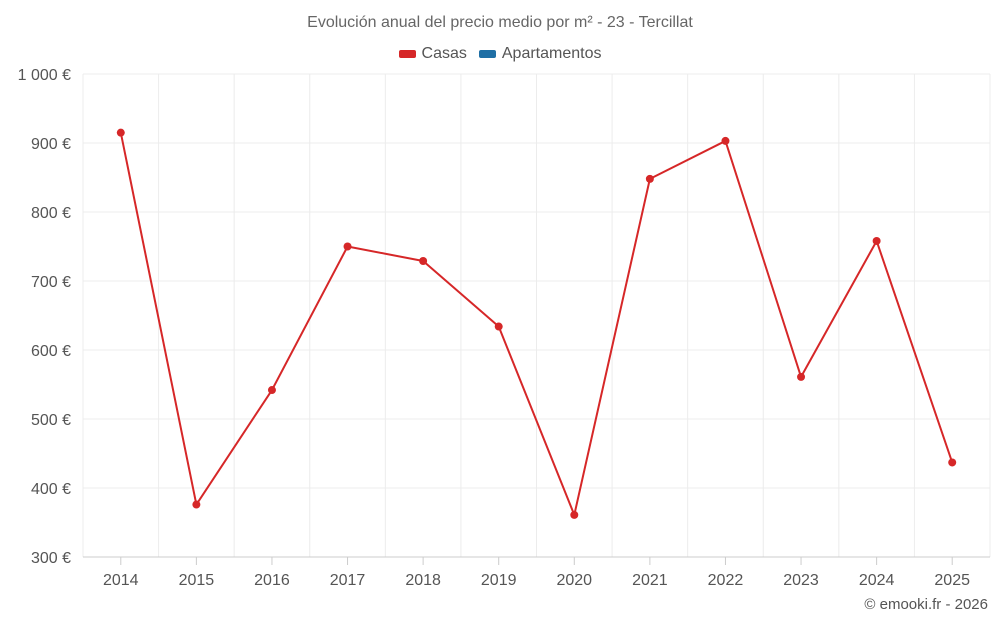  Describe the element at coordinates (348, 580) in the screenshot. I see `x-tick-label: 2017` at that location.